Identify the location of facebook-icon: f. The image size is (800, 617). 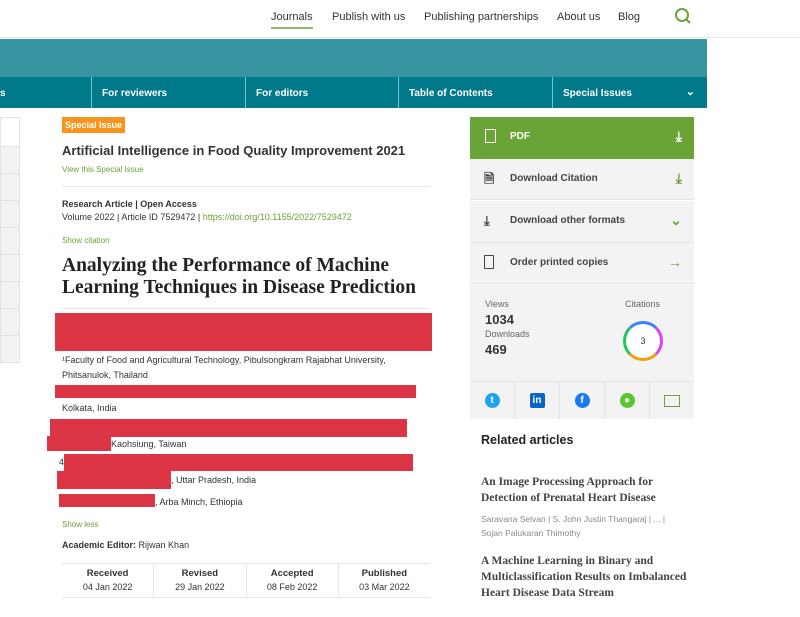
(582, 400).